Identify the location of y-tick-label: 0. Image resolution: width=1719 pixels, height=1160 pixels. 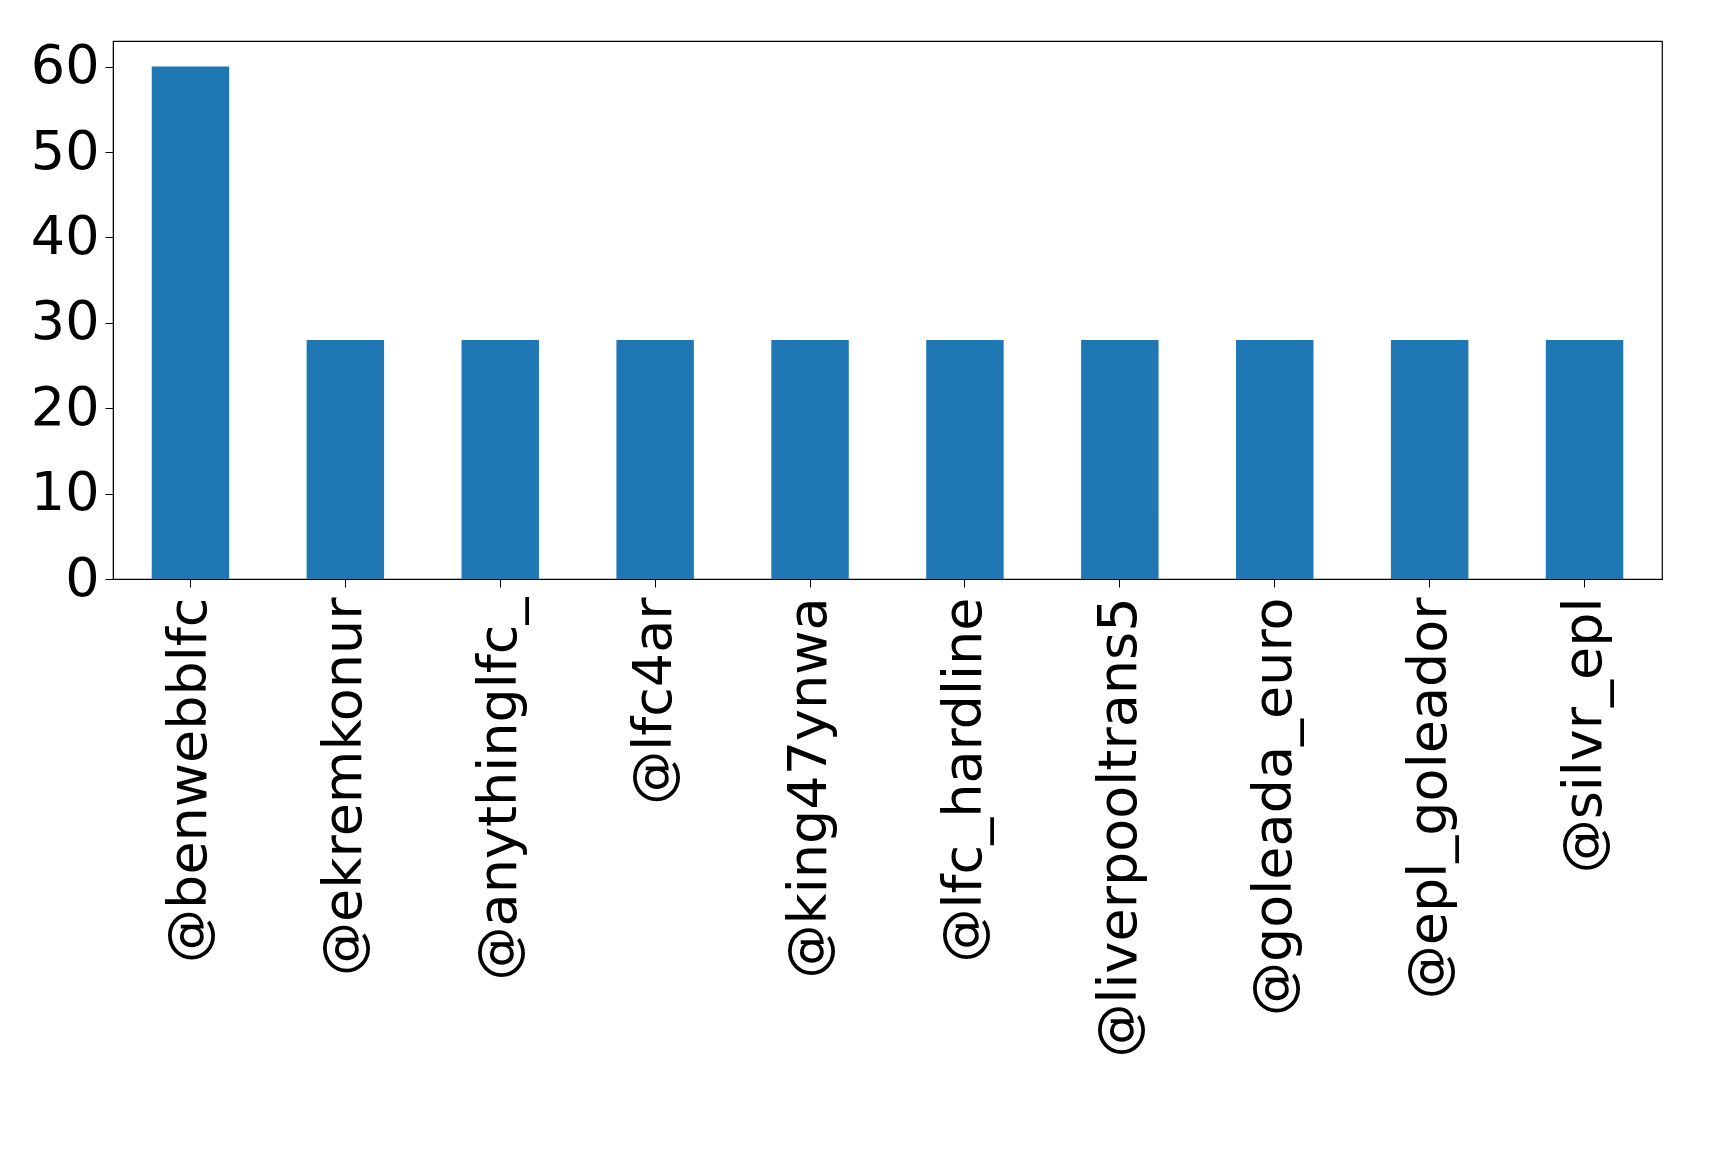
(82, 577).